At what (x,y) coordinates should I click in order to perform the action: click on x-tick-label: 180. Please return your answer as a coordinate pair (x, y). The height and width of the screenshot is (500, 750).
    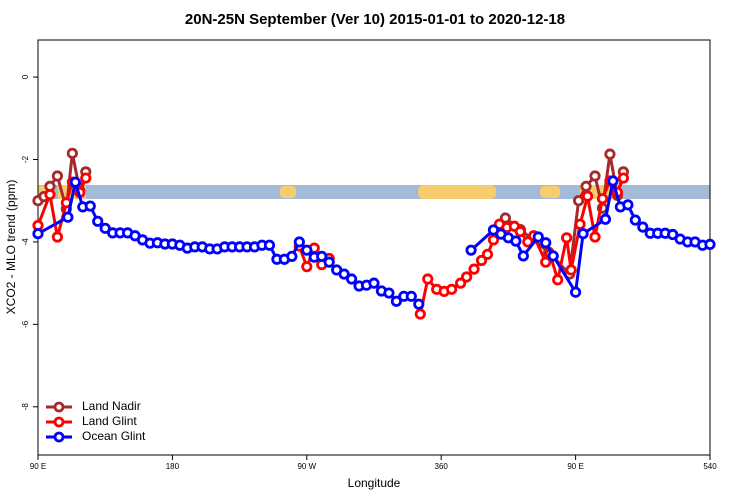
    Looking at the image, I should click on (173, 466).